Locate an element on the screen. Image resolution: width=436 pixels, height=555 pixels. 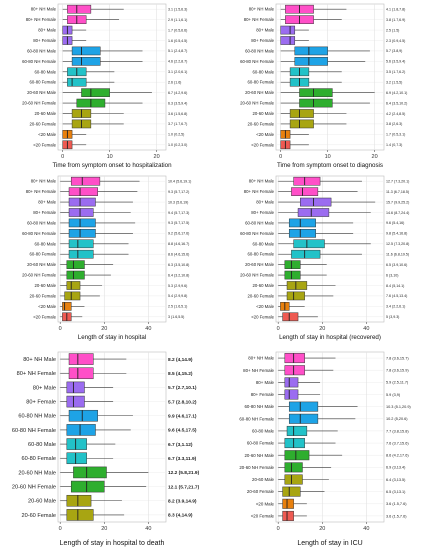
data-label: 6.5 (3,13.1) is located at coordinates (396, 492).